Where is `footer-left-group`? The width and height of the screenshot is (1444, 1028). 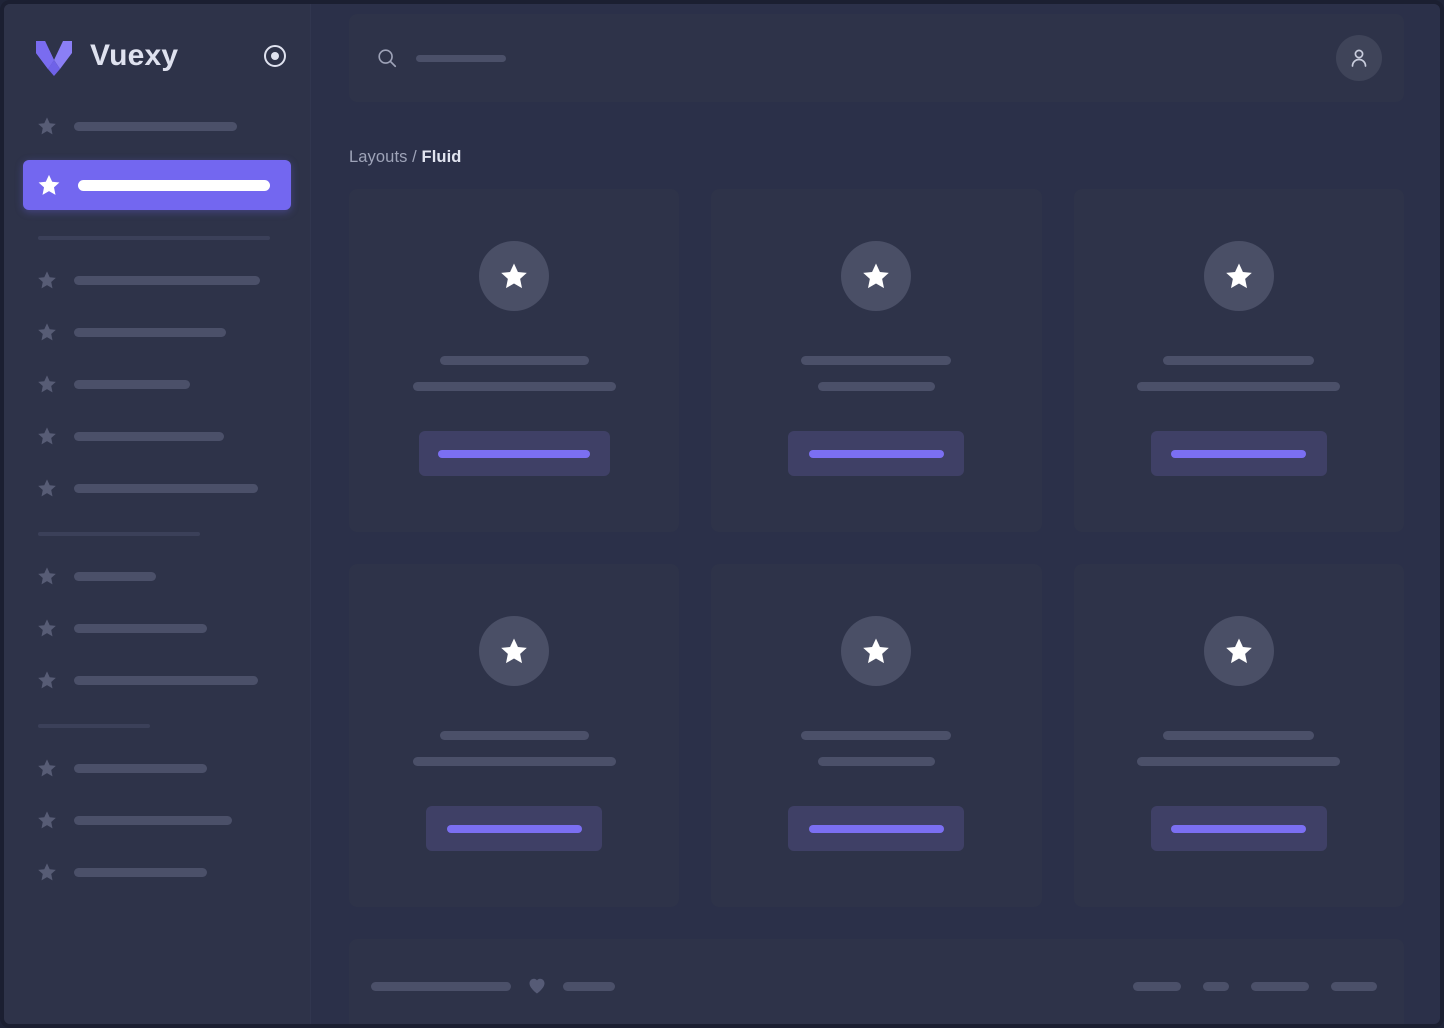 footer-left-group is located at coordinates (493, 986).